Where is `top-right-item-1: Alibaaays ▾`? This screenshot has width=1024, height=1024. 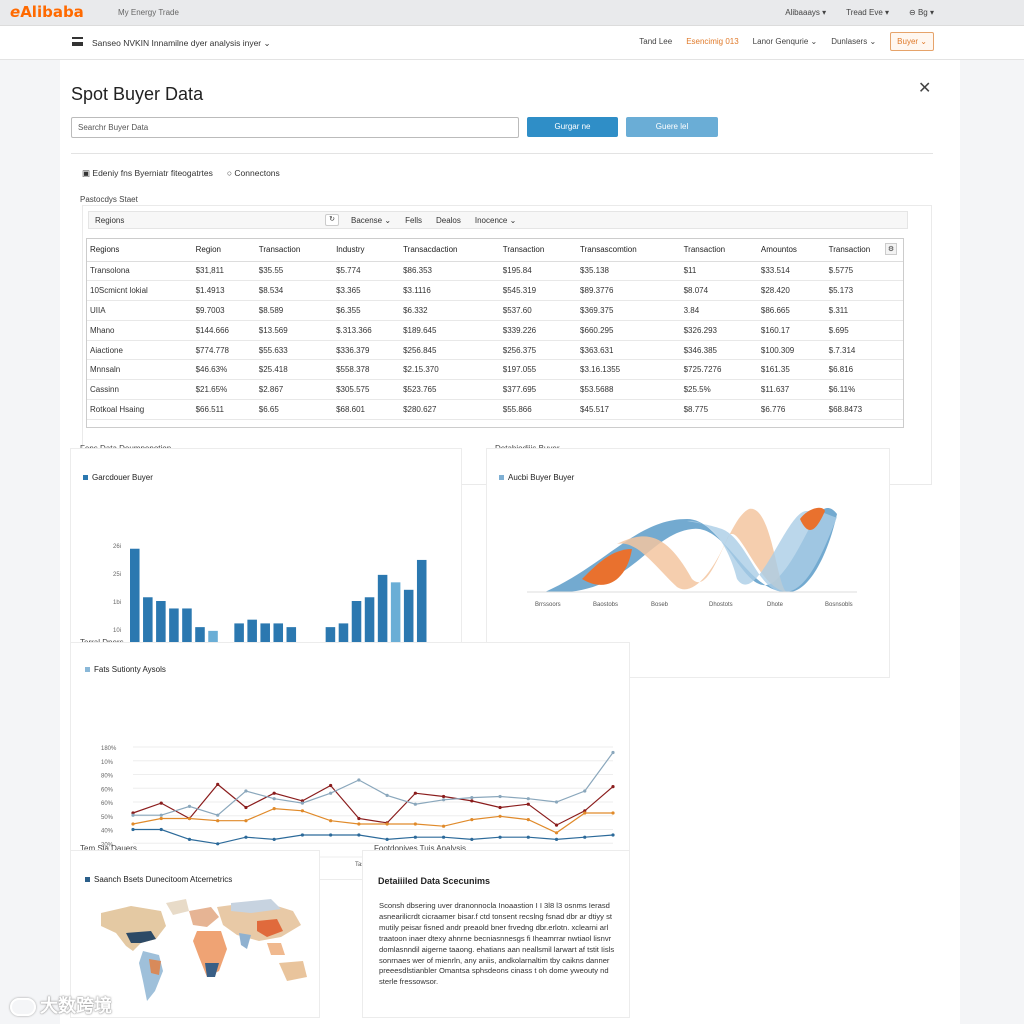 top-right-item-1: Alibaaays ▾ is located at coordinates (806, 12).